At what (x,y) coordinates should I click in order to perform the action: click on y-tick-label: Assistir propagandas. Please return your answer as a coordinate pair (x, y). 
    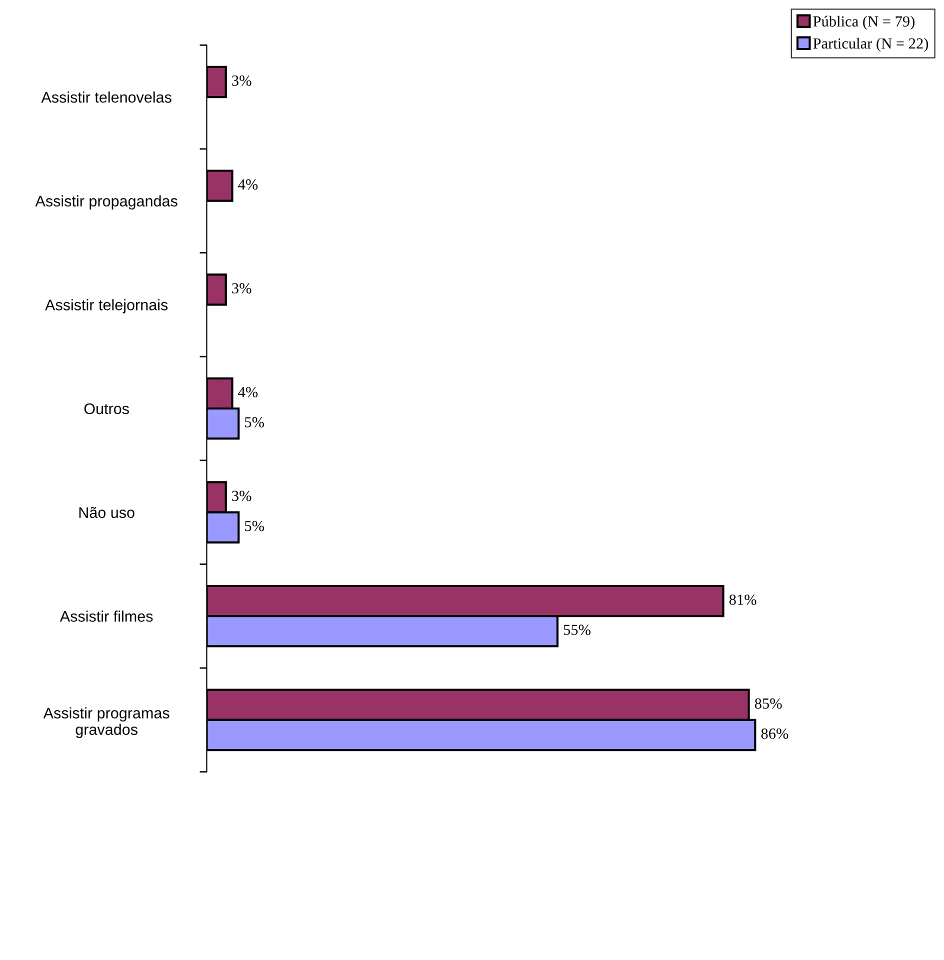
    Looking at the image, I should click on (106, 202).